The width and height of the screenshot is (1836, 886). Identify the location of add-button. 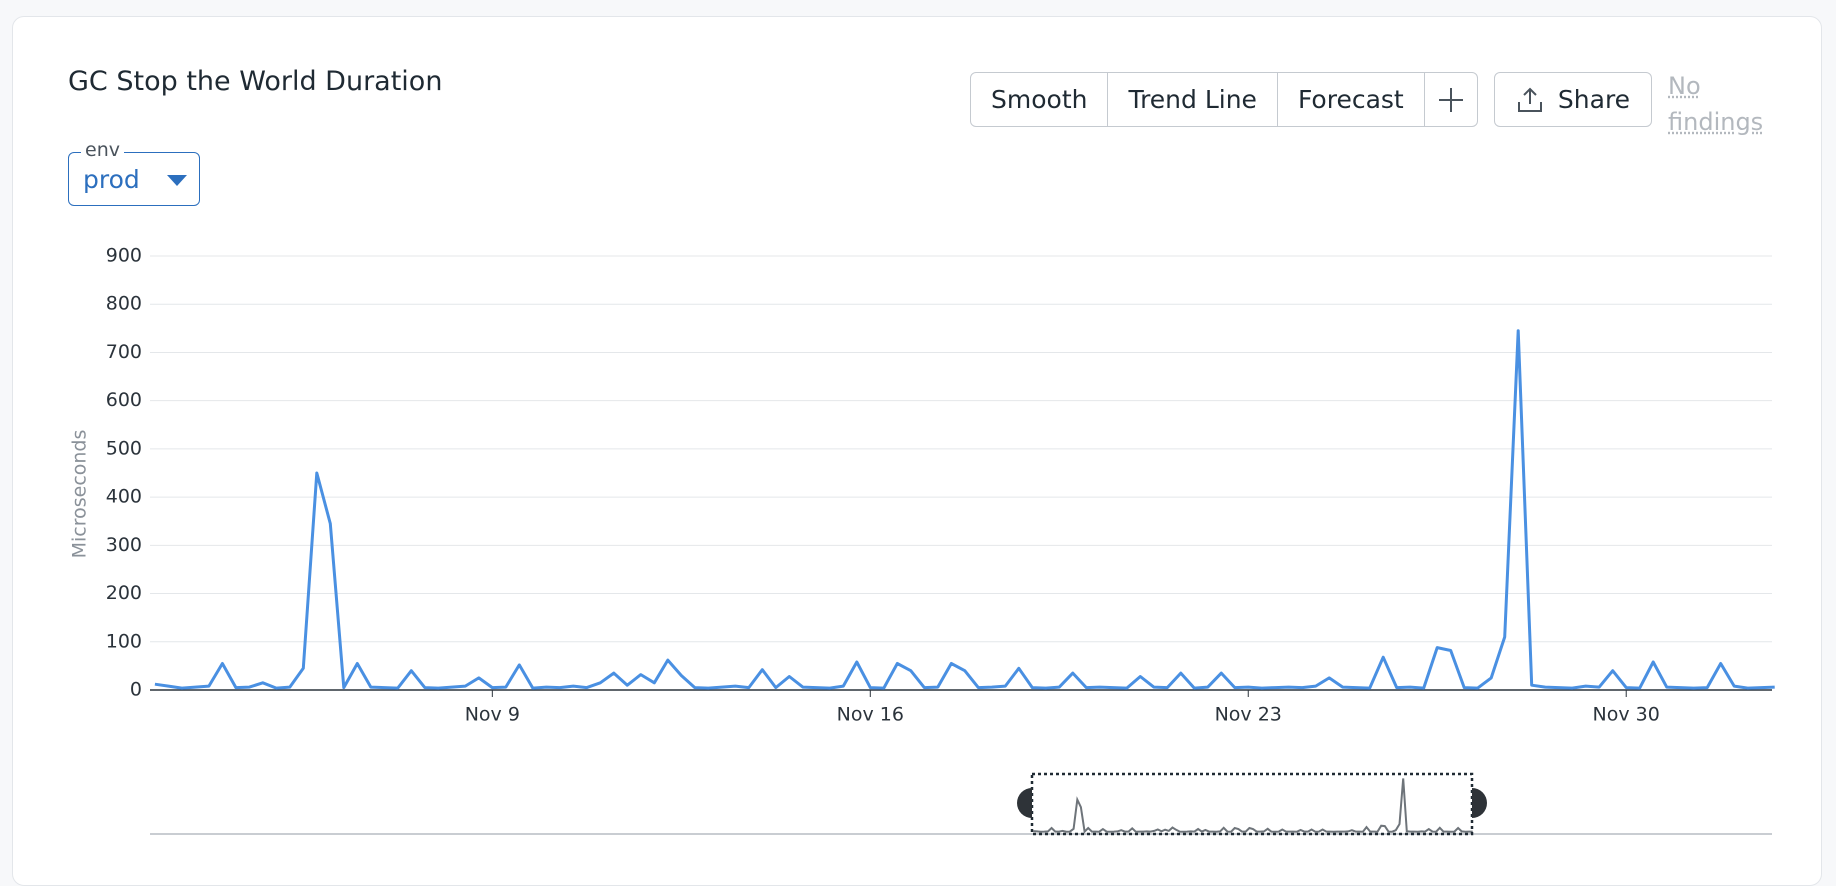
(1451, 99).